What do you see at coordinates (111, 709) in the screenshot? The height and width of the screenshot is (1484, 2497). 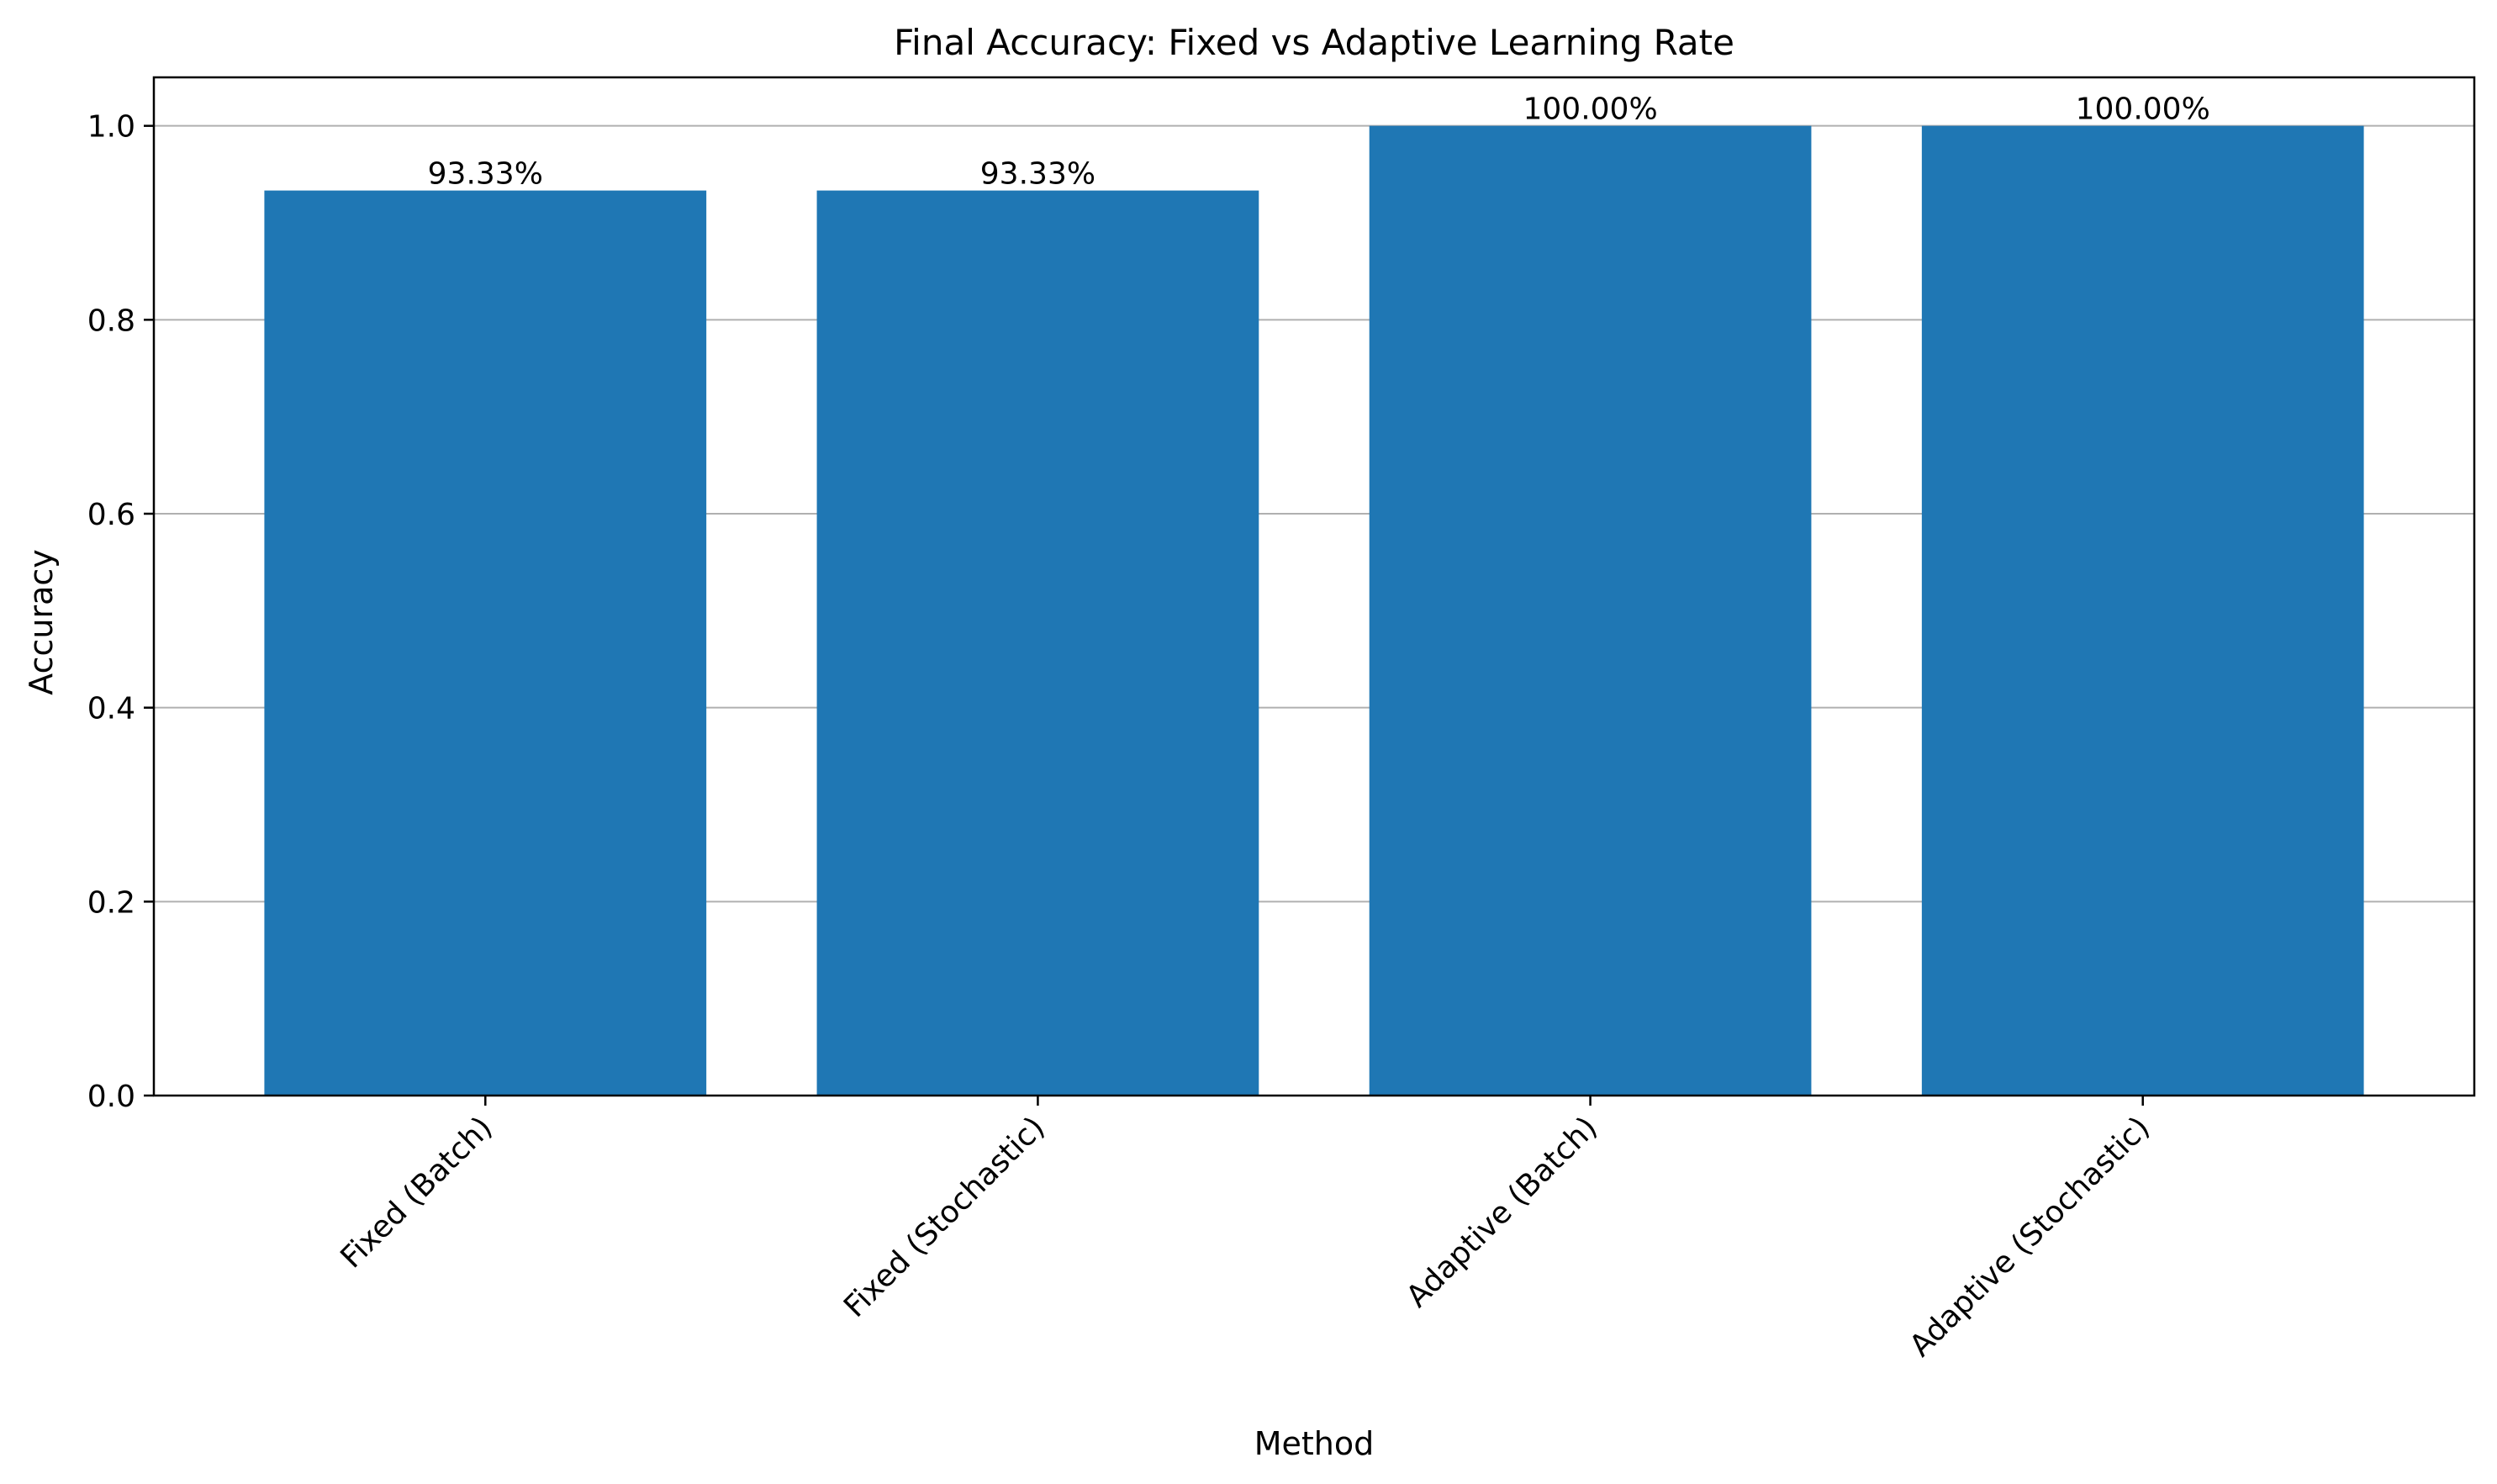 I see `y-tick-label: 0.4` at bounding box center [111, 709].